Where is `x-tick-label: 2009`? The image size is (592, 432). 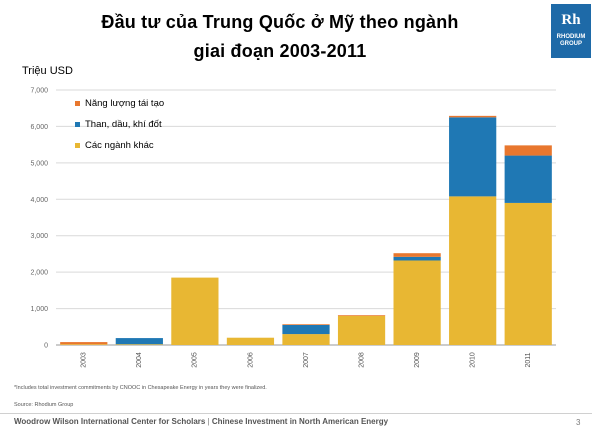
x-tick-label: 2009 is located at coordinates (417, 360).